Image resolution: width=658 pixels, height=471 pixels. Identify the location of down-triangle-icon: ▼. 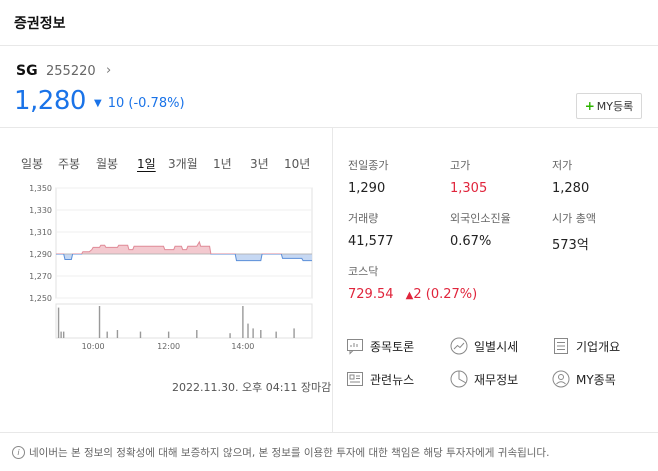
(98, 103).